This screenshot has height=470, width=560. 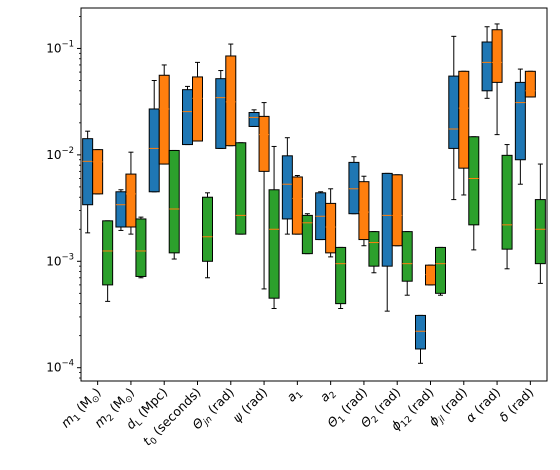 What do you see at coordinates (249, 405) in the screenshot?
I see `x-category-label: ψ (rad)` at bounding box center [249, 405].